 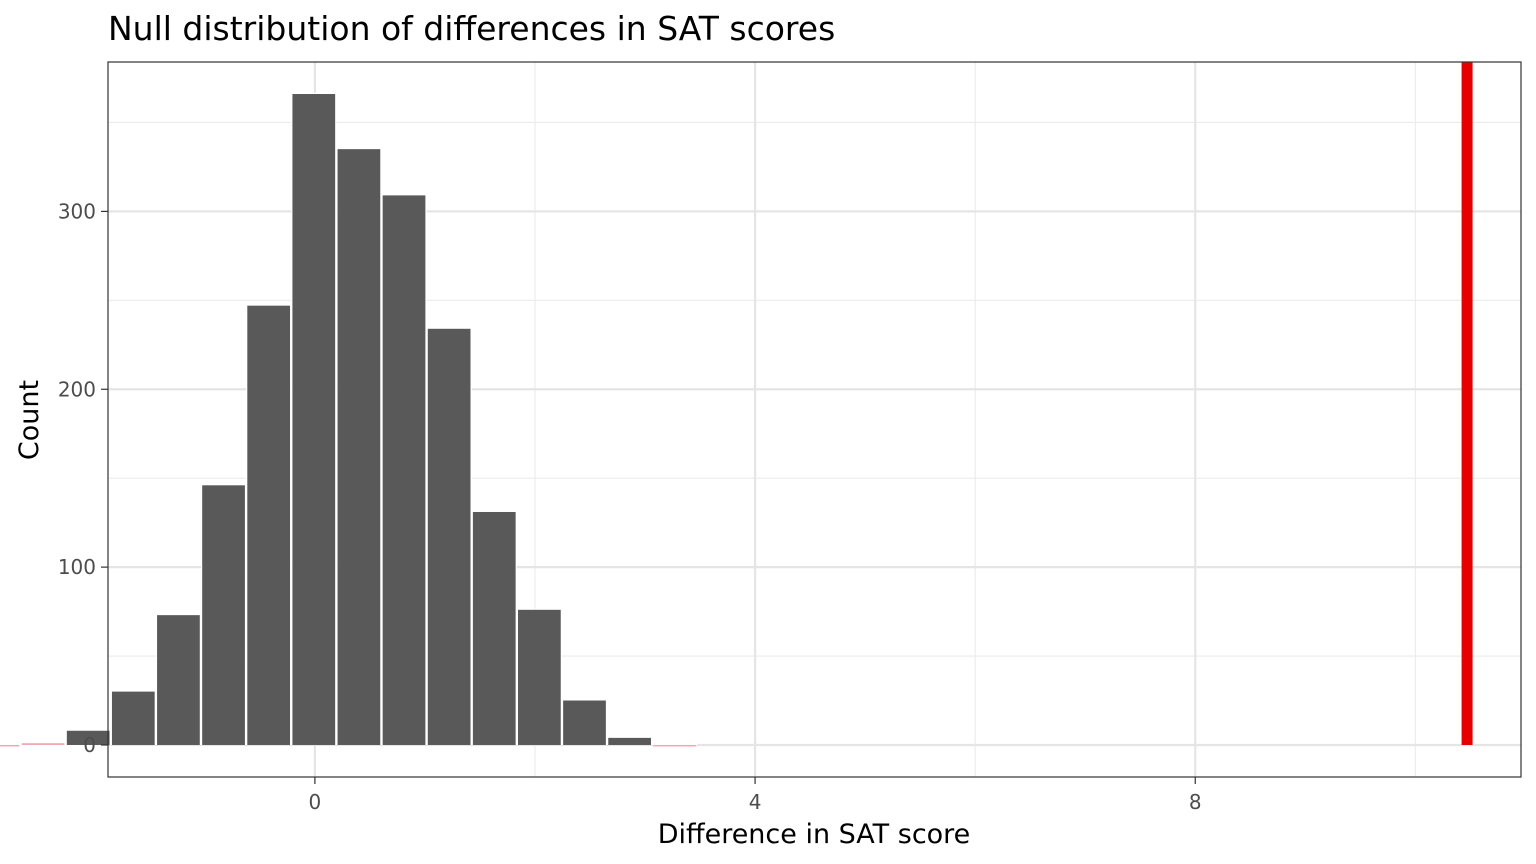 I want to click on y-tick-label: 300, so click(x=77, y=211).